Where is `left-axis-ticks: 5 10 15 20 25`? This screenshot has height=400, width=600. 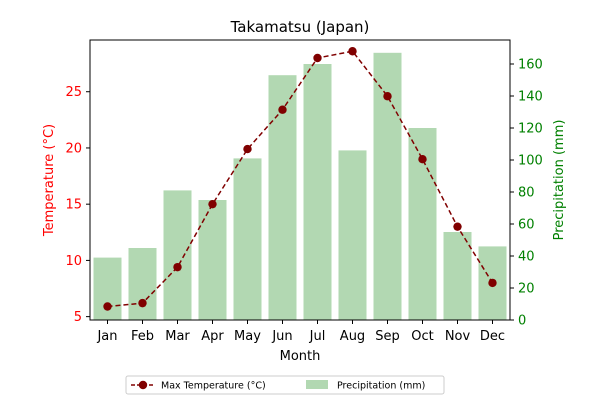
left-axis-ticks: 5 10 15 20 25 is located at coordinates (77, 205).